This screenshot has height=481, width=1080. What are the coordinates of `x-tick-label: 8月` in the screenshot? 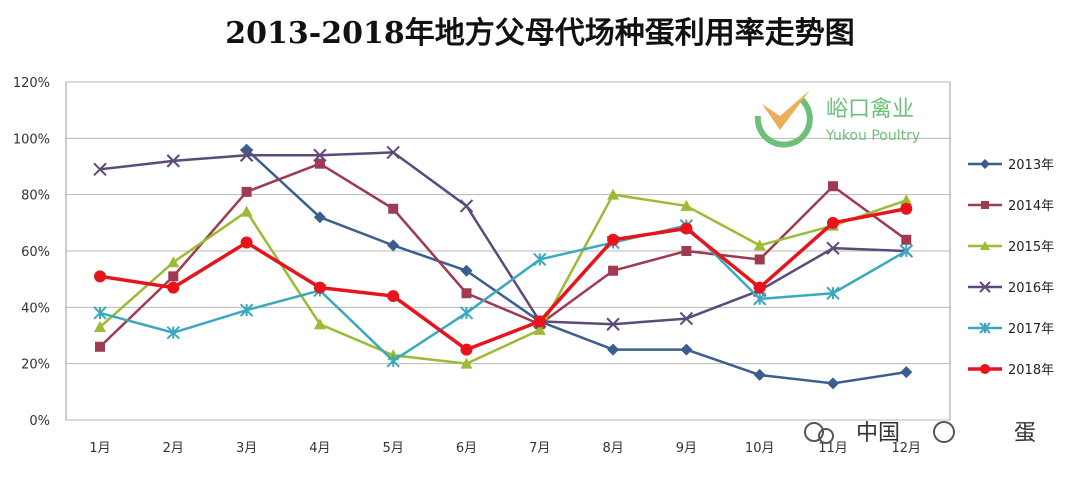 It's located at (612, 448).